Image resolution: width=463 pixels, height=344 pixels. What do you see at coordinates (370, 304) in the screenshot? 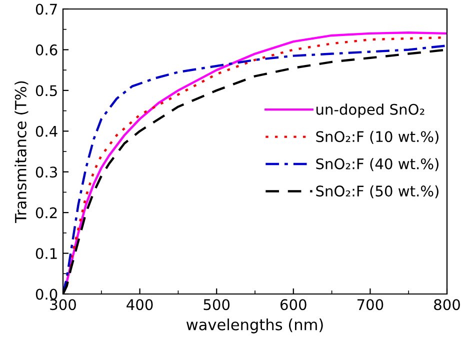
I see `x-tick-label: 700` at bounding box center [370, 304].